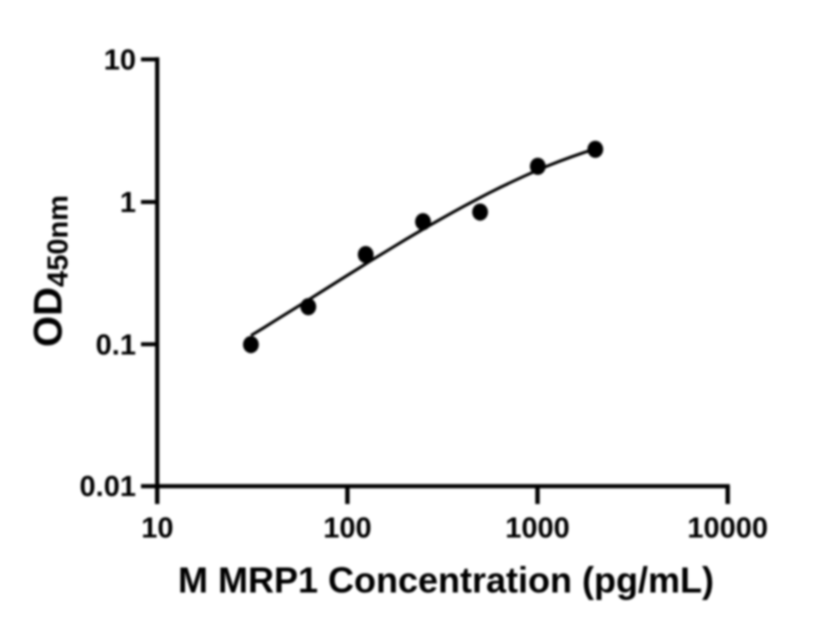 This screenshot has width=816, height=640. Describe the element at coordinates (537, 529) in the screenshot. I see `svg-text: 1000` at that location.